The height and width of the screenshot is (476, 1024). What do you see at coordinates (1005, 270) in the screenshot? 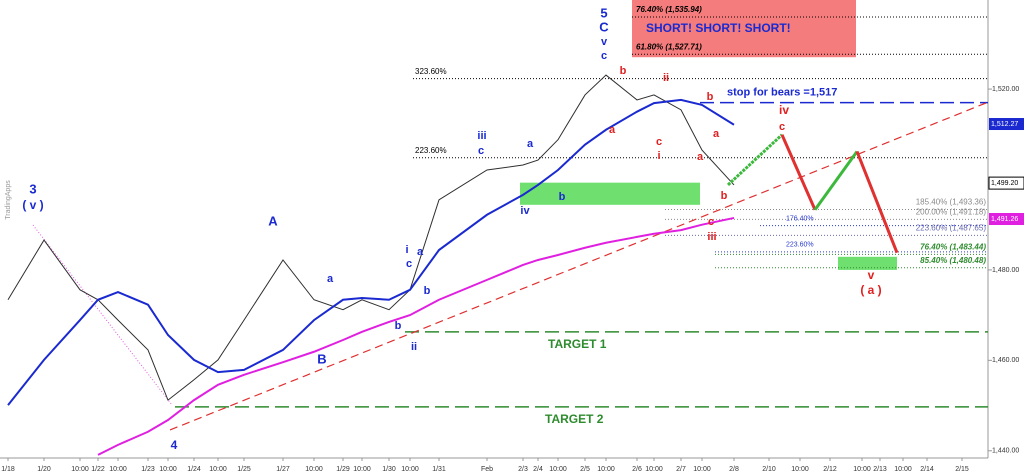
I see `y-tick-label: 1,480.00` at bounding box center [1005, 270].